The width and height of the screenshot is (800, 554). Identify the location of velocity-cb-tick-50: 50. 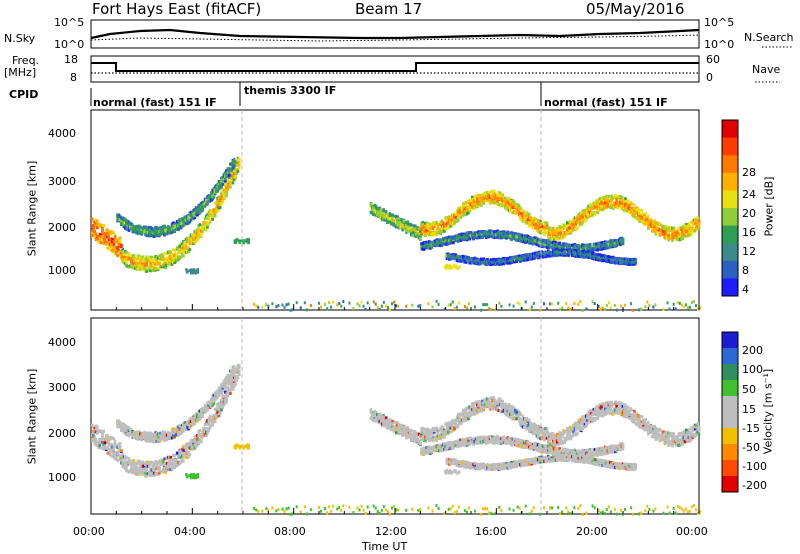
(749, 389).